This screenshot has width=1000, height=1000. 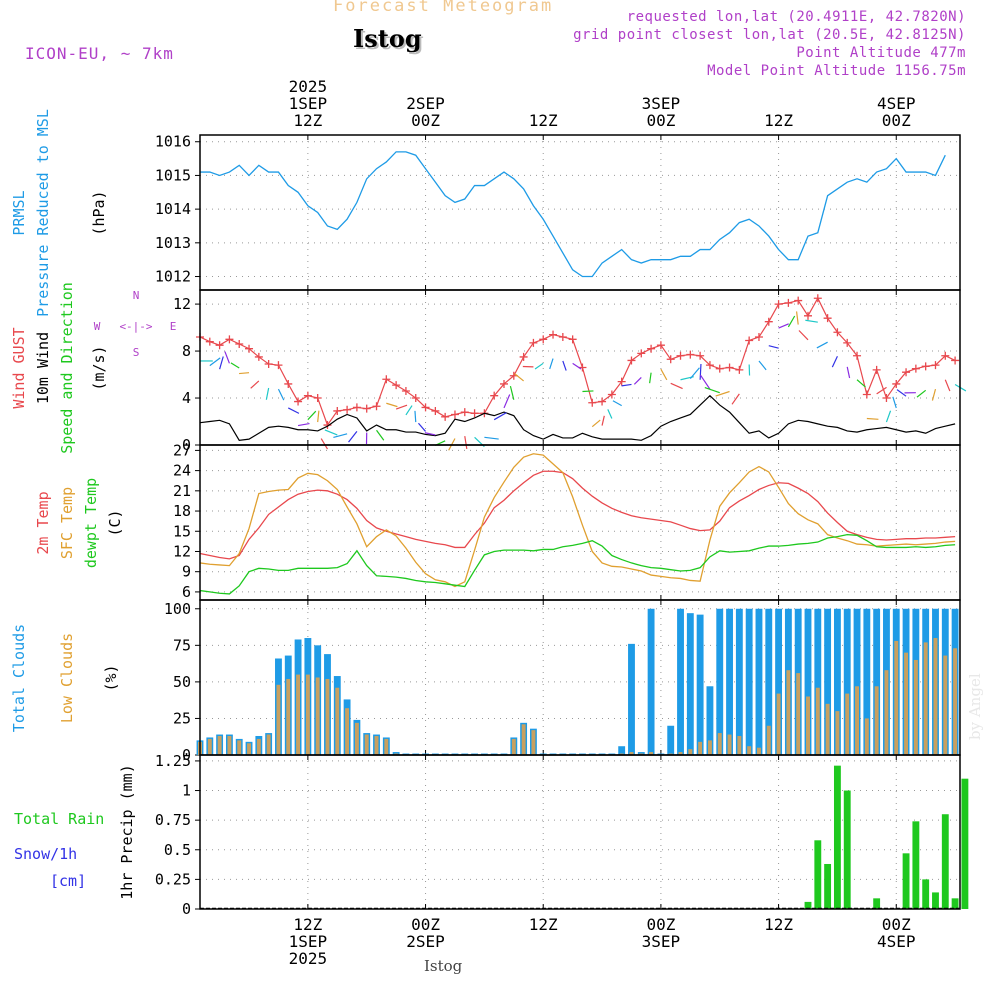 I want to click on requested-coordinates: requested lon,lat (20.4911E, 42.7820N), so click(x=796, y=17).